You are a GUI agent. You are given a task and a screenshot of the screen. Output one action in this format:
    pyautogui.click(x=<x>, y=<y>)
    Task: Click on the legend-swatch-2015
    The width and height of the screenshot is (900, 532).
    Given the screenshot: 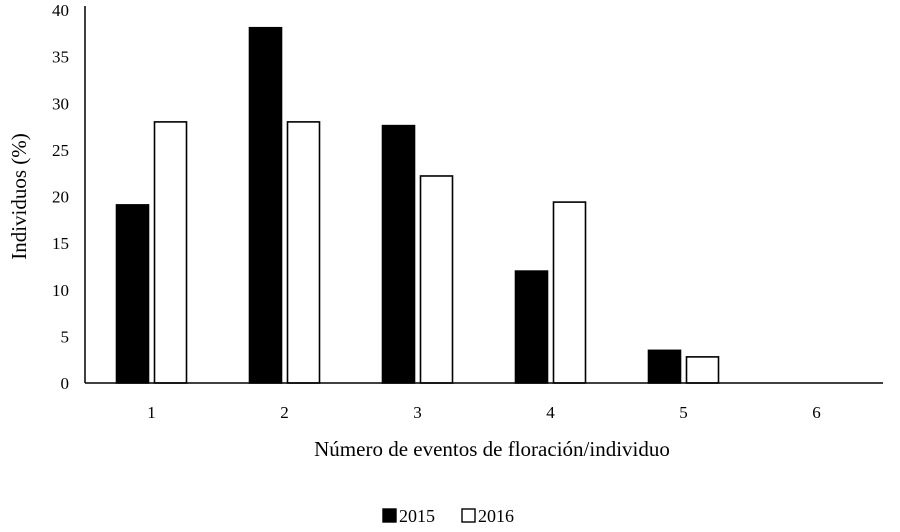 What is the action you would take?
    pyautogui.click(x=389, y=515)
    